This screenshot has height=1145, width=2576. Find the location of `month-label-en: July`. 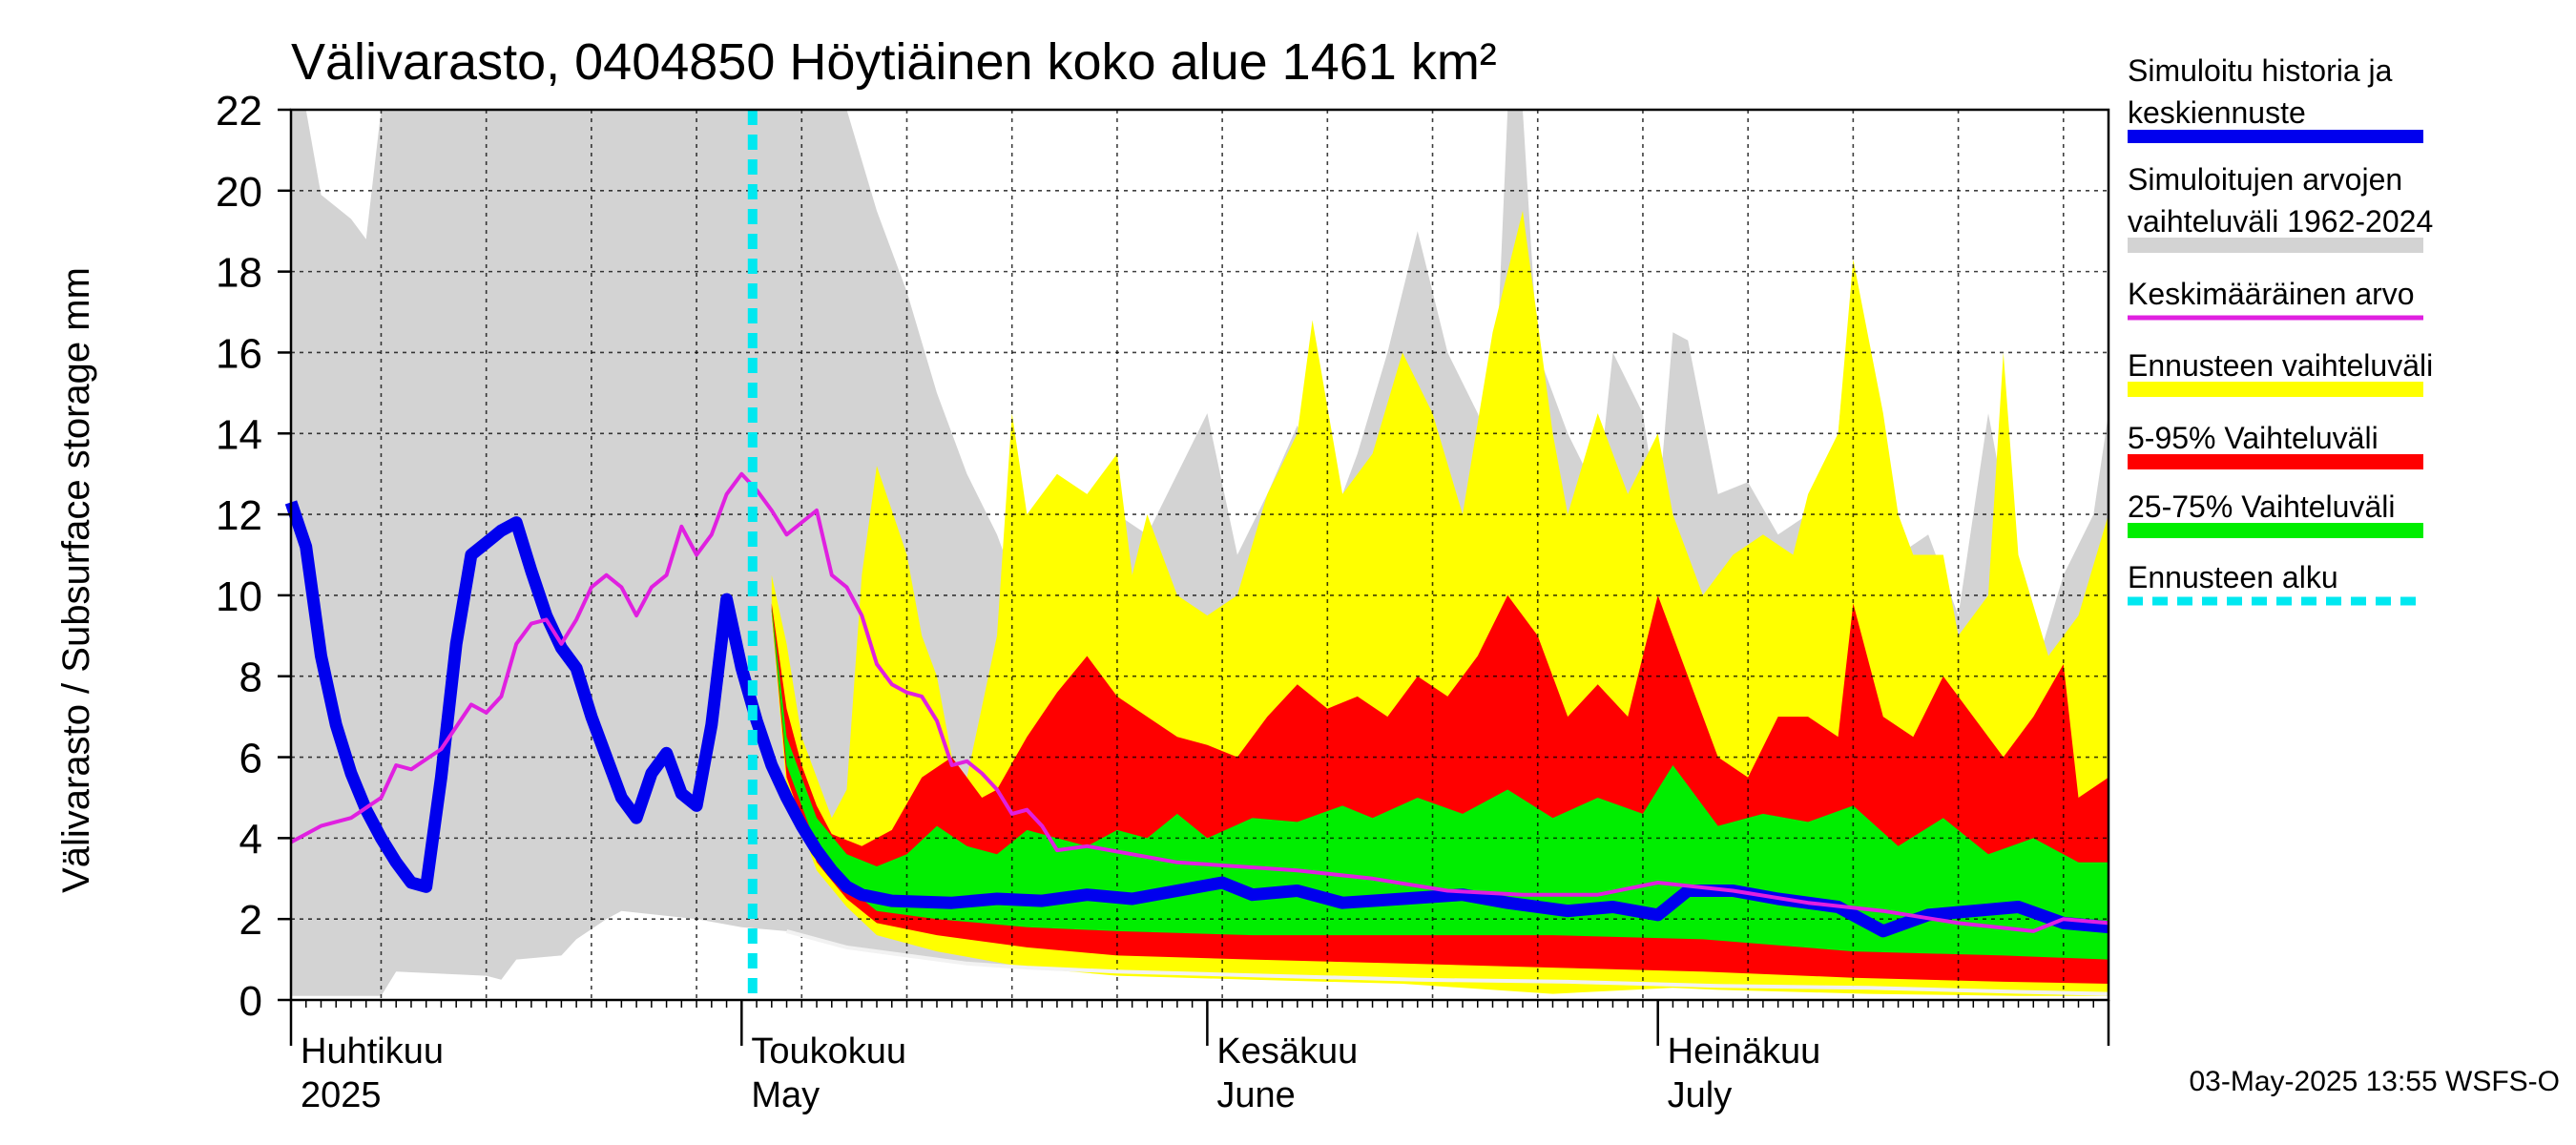

month-label-en: July is located at coordinates (1700, 1095).